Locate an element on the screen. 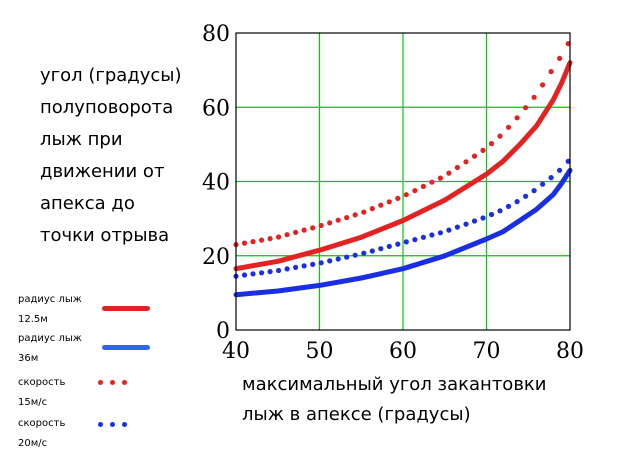 The image size is (635, 472). x-axis-label-line: лыж в апексе (градусы) is located at coordinates (356, 414).